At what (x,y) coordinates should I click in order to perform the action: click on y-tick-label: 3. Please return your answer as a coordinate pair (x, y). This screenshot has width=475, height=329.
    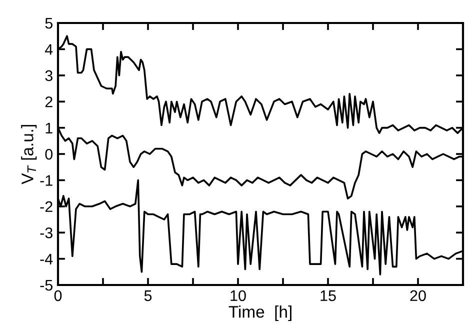
    Looking at the image, I should click on (48, 76).